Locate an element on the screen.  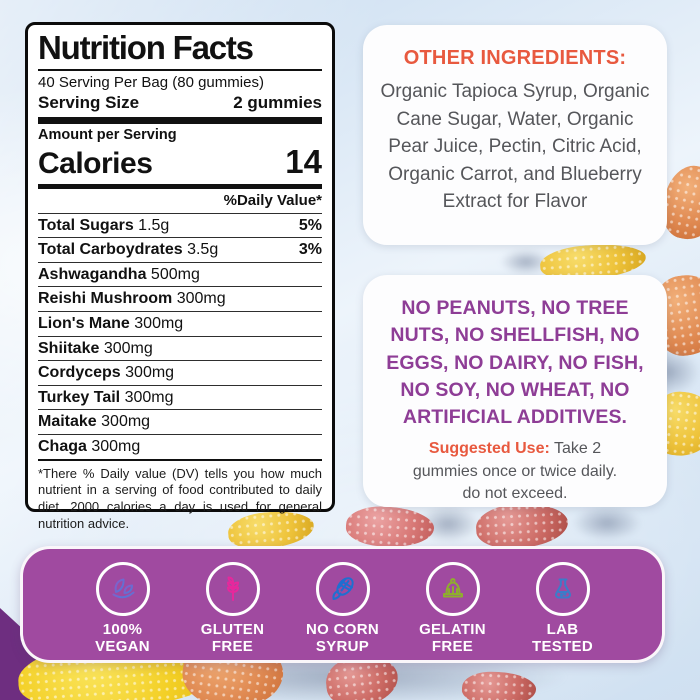
badge-label: 100% VEGAN is located at coordinates (122, 638).